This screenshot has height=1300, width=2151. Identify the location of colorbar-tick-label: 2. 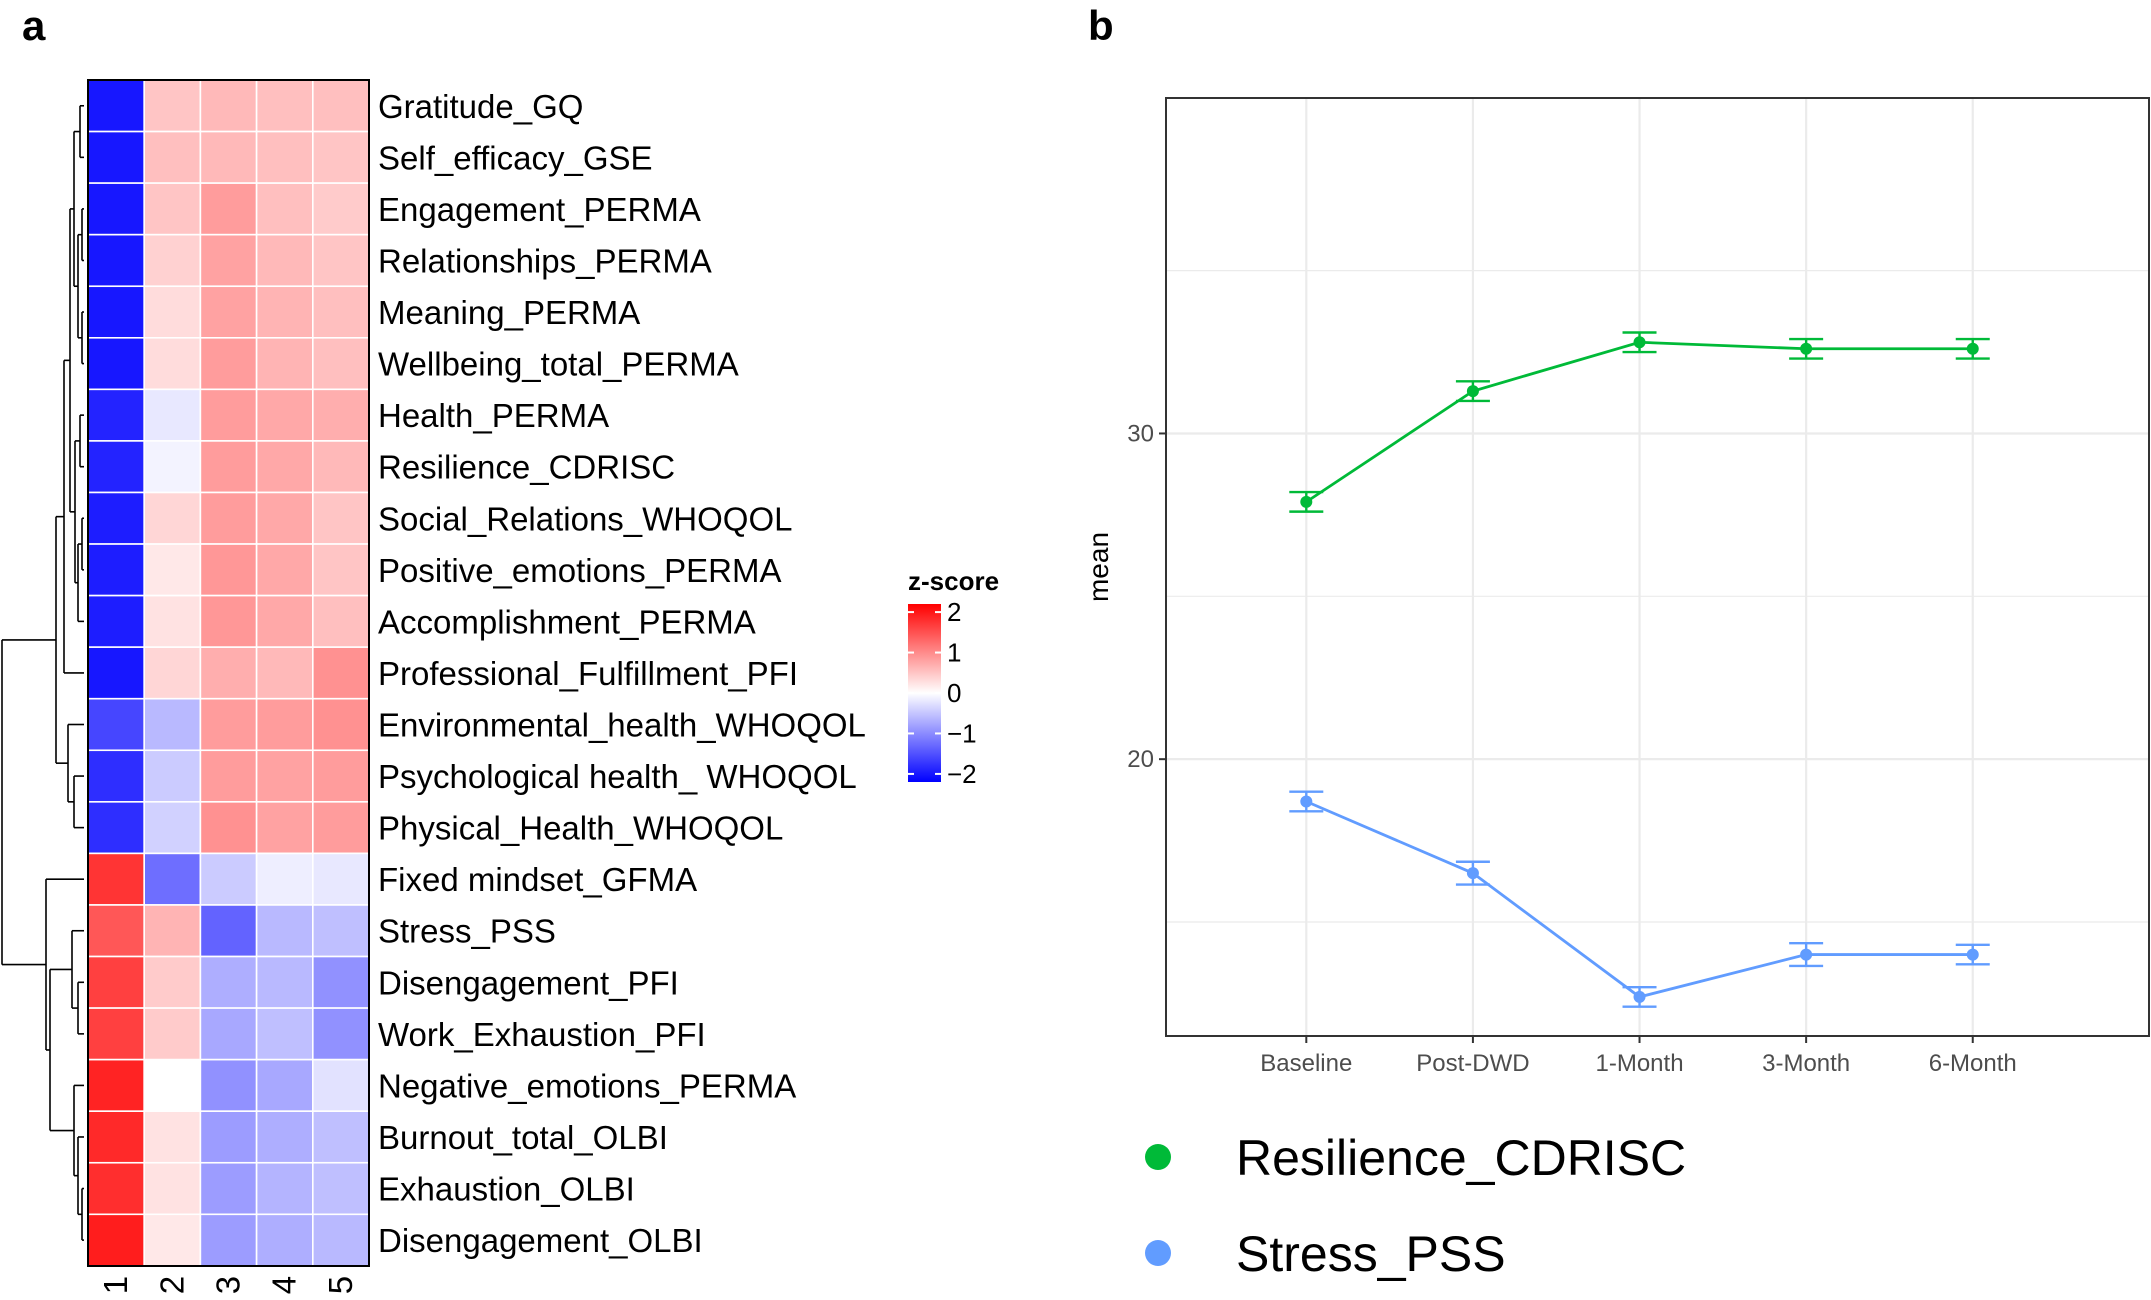
(954, 612).